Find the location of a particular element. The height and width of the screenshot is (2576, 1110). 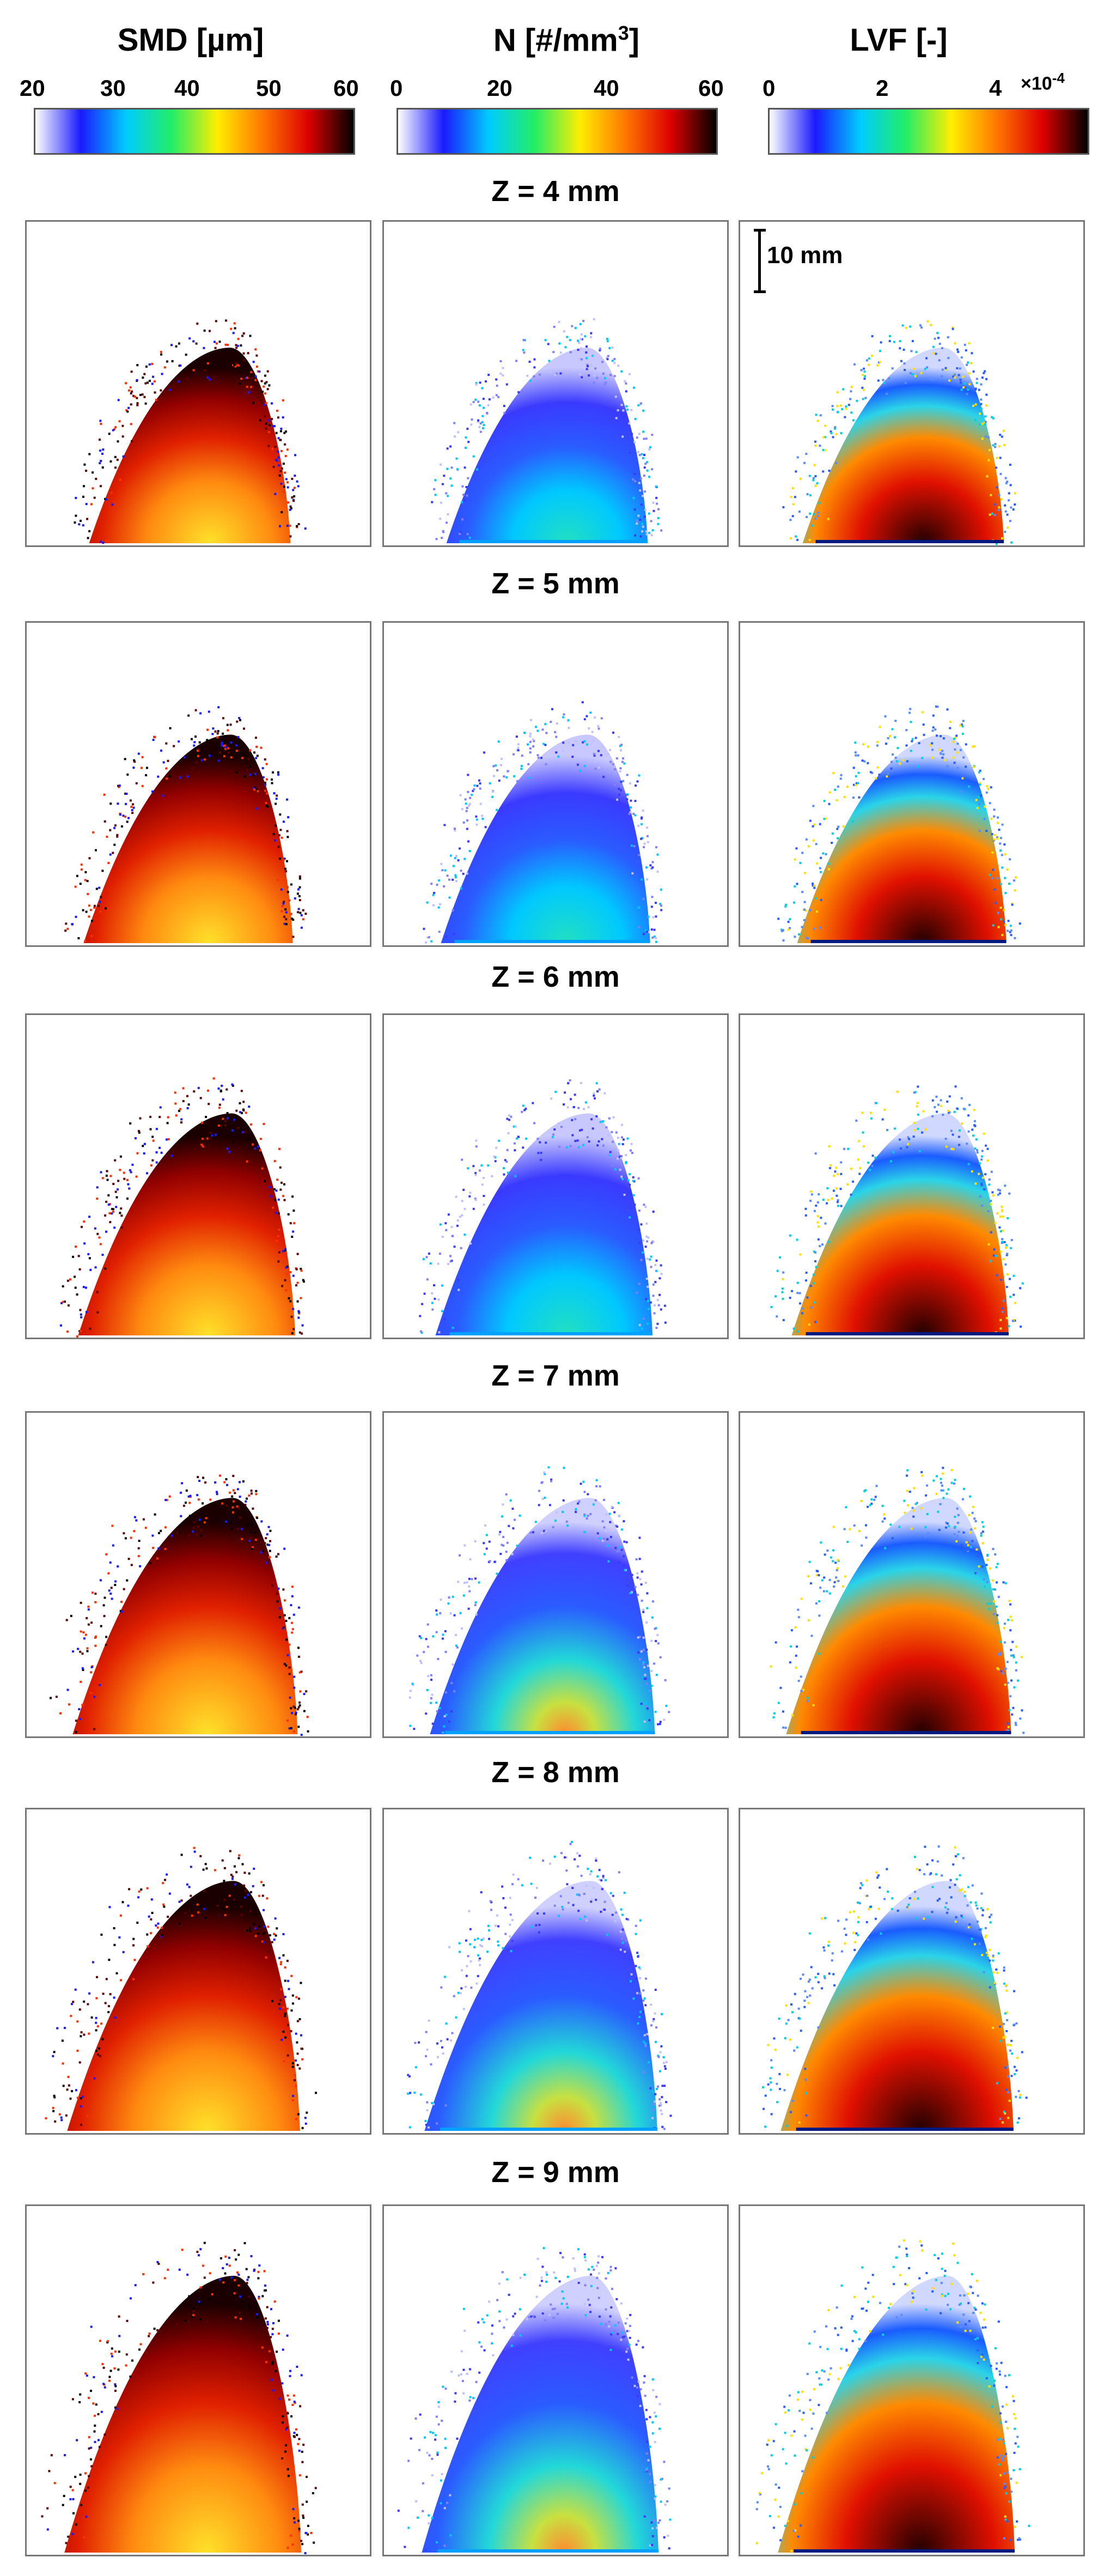

lvf-panel-z9 is located at coordinates (912, 2380).